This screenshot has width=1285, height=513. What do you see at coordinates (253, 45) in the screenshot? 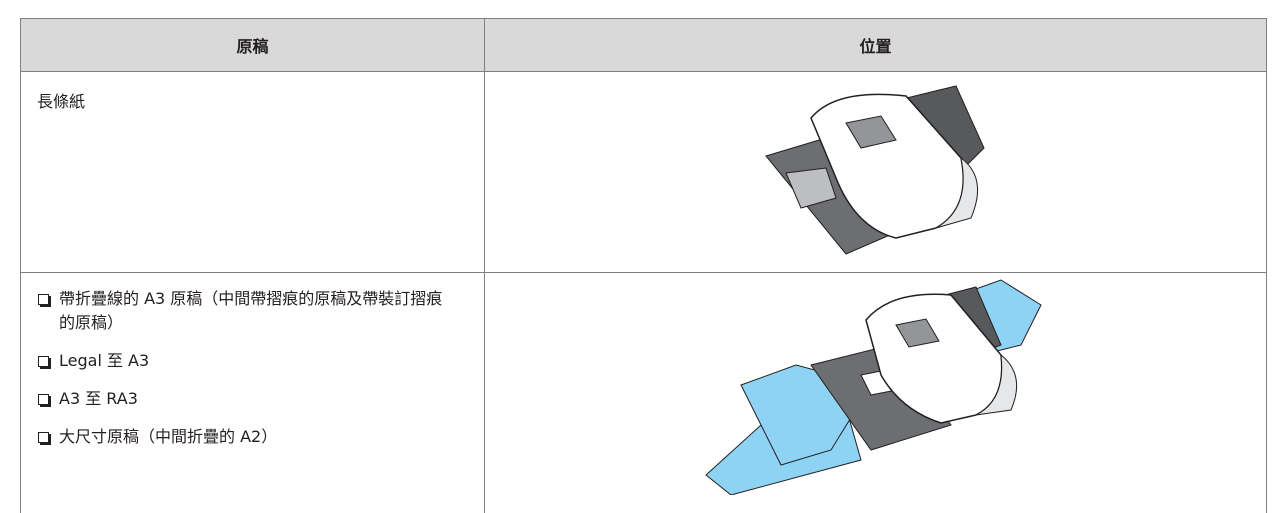
I see `header-cell: 原稿` at bounding box center [253, 45].